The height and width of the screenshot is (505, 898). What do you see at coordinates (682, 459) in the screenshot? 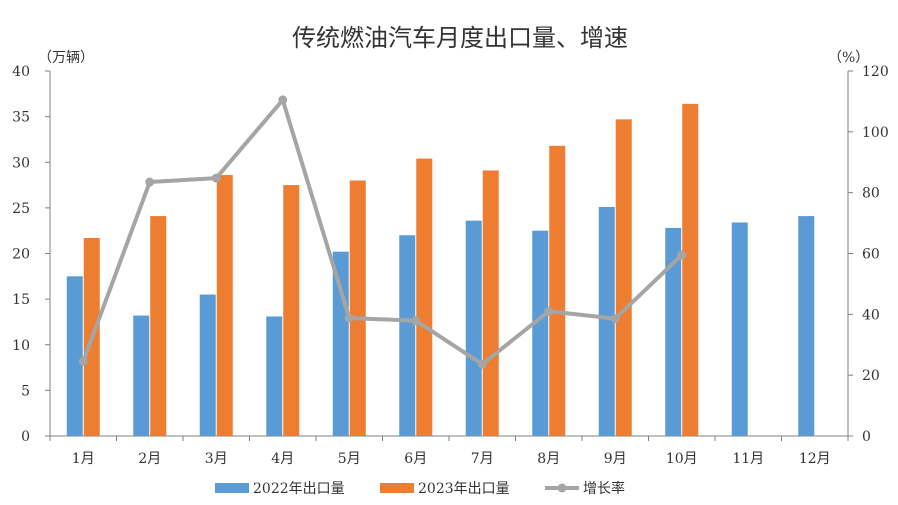
I see `x-tick-label: 10月` at bounding box center [682, 459].